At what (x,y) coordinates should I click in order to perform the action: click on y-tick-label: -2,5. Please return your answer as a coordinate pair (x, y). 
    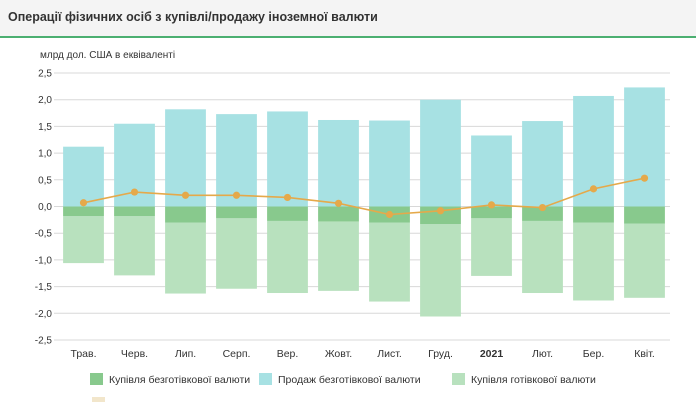
    Looking at the image, I should click on (44, 341).